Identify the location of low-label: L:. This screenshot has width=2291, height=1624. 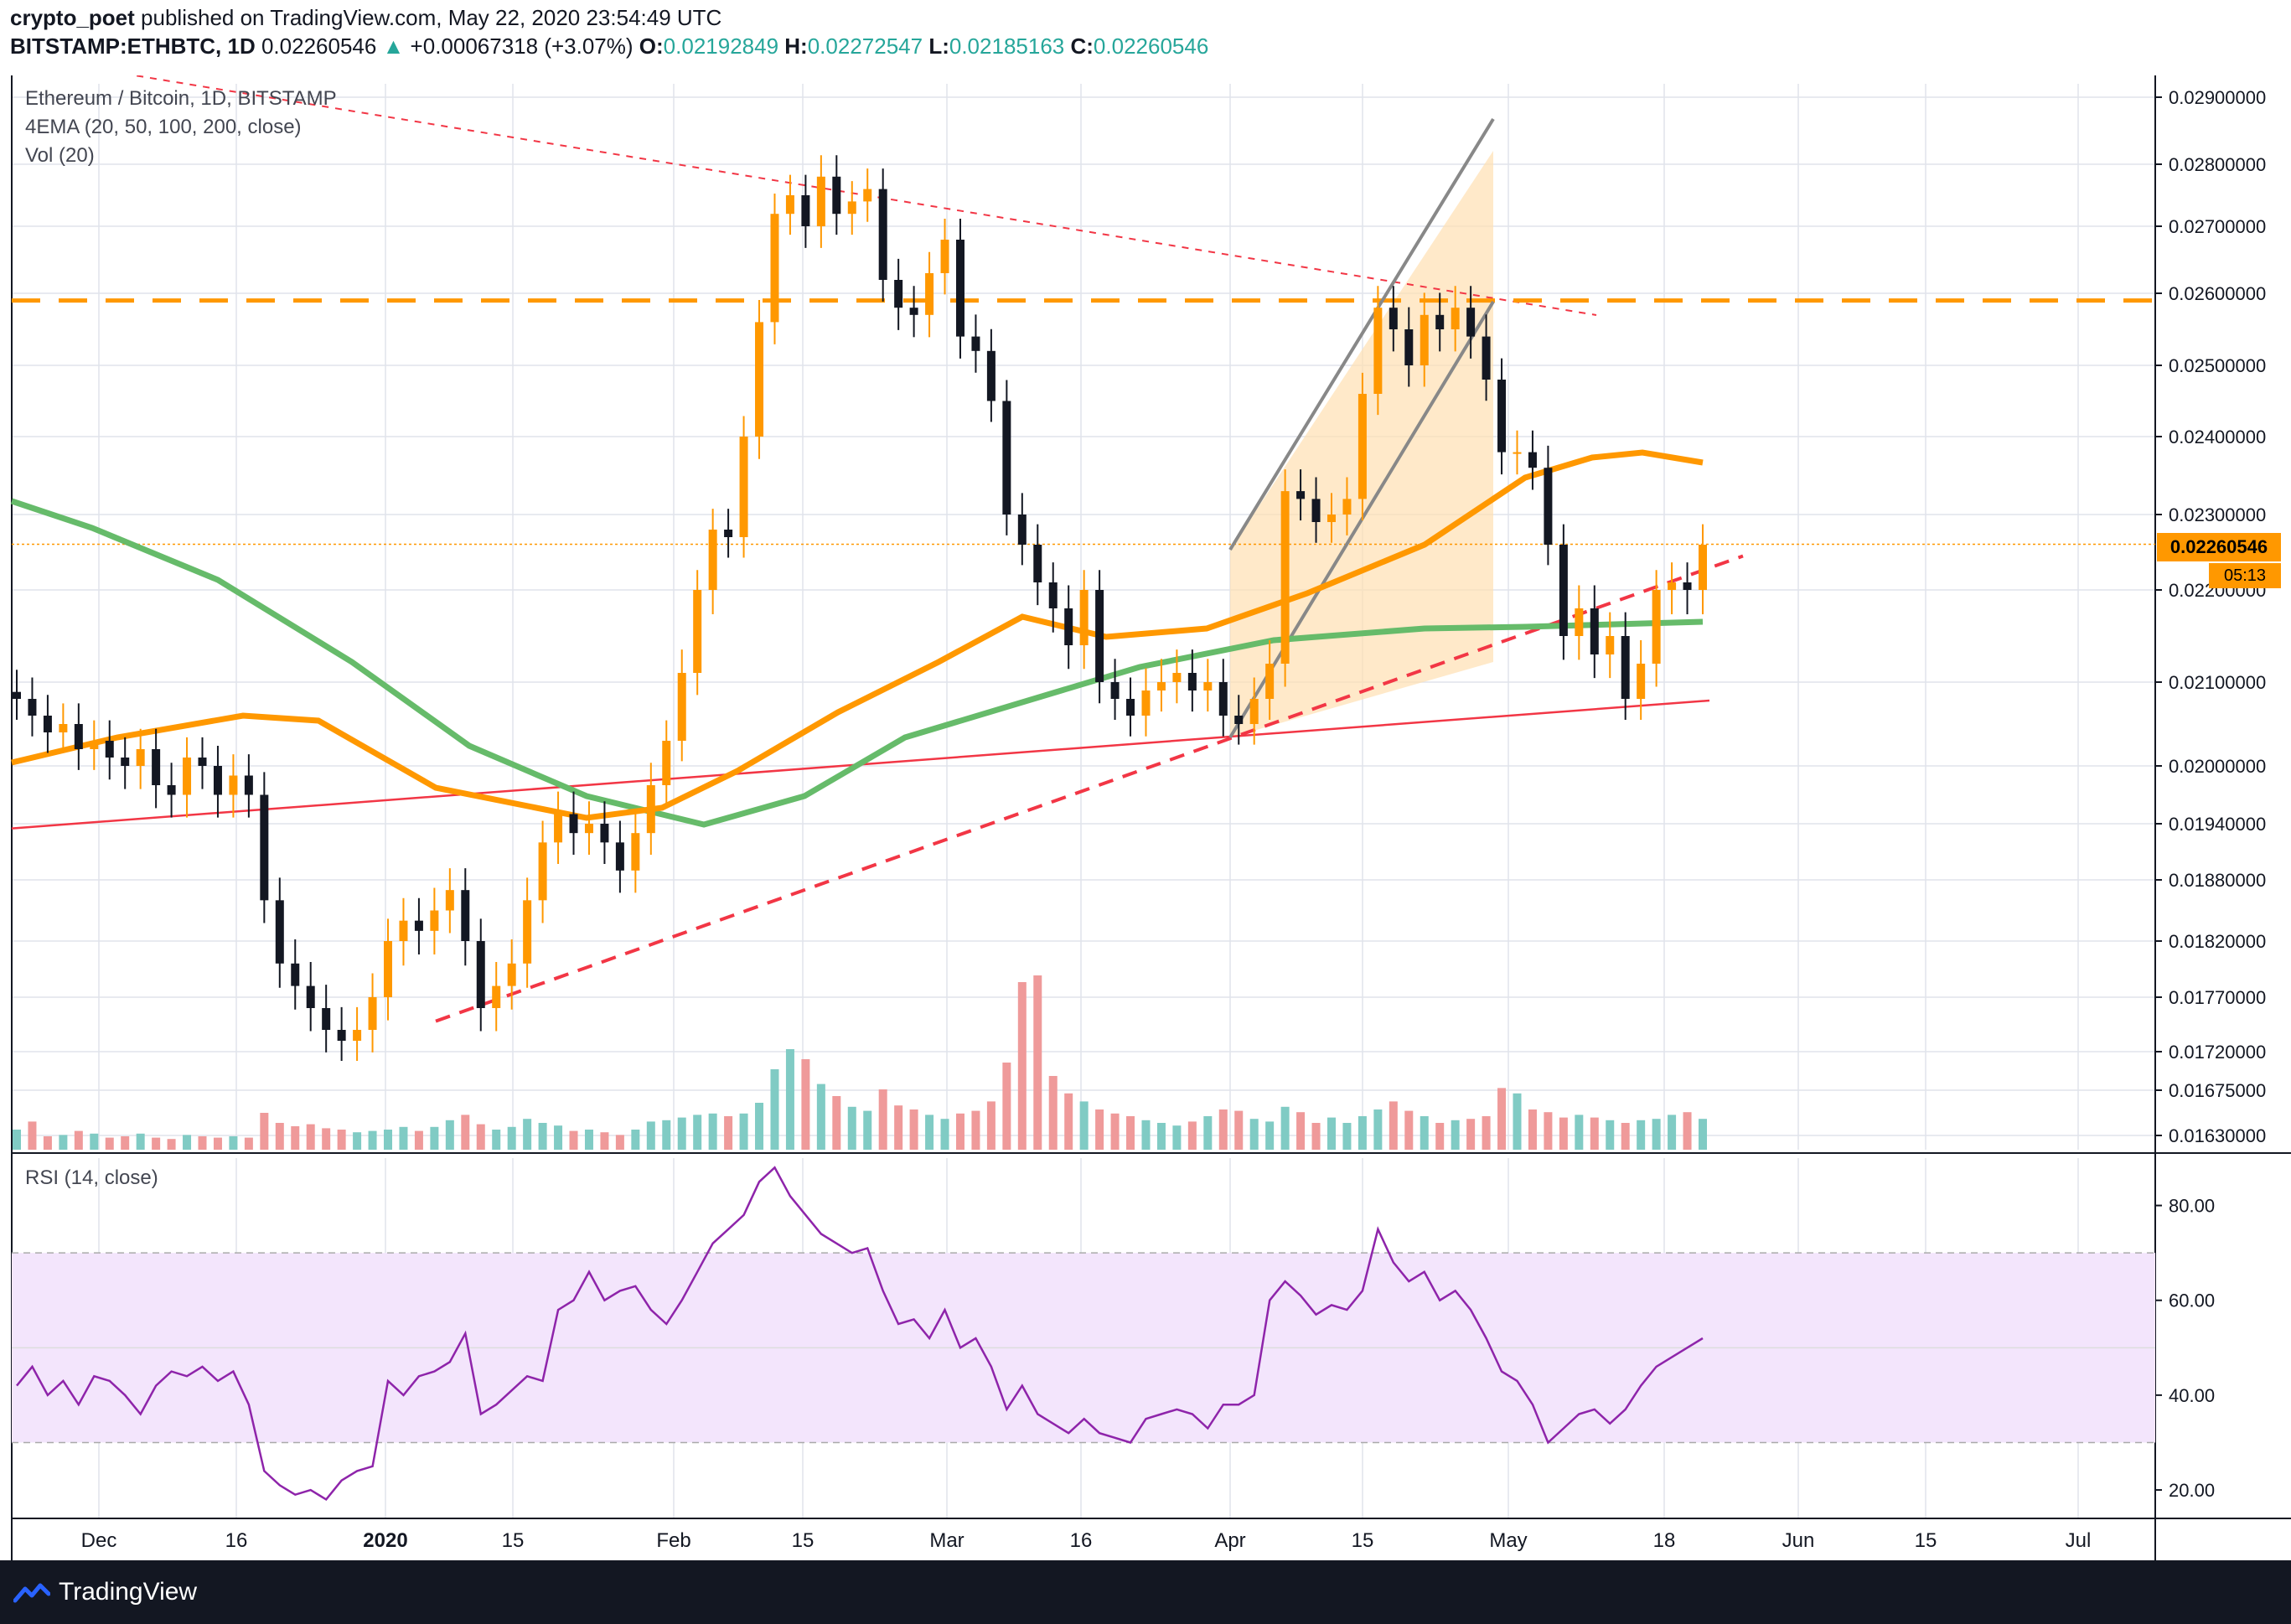
(938, 46).